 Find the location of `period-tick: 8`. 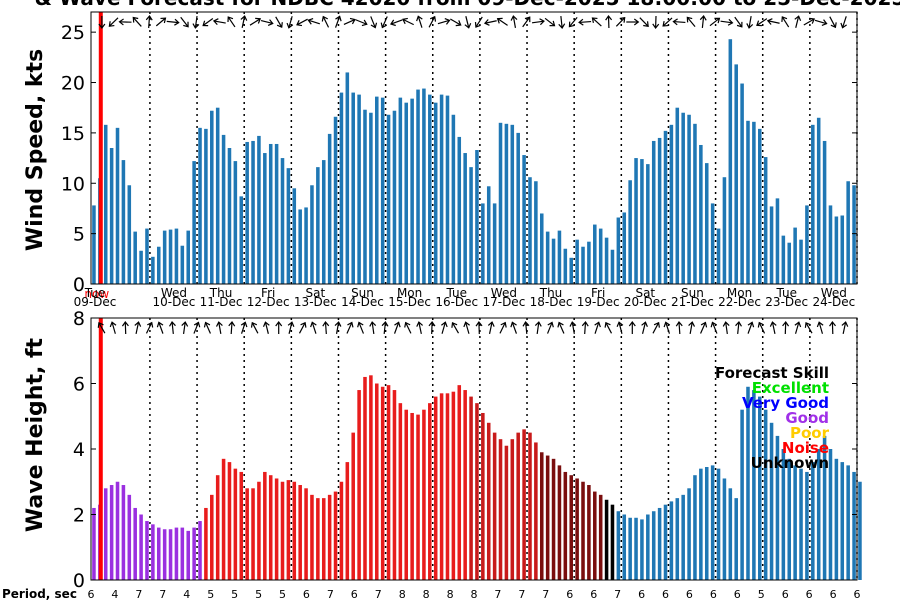

period-tick: 8 is located at coordinates (402, 594).